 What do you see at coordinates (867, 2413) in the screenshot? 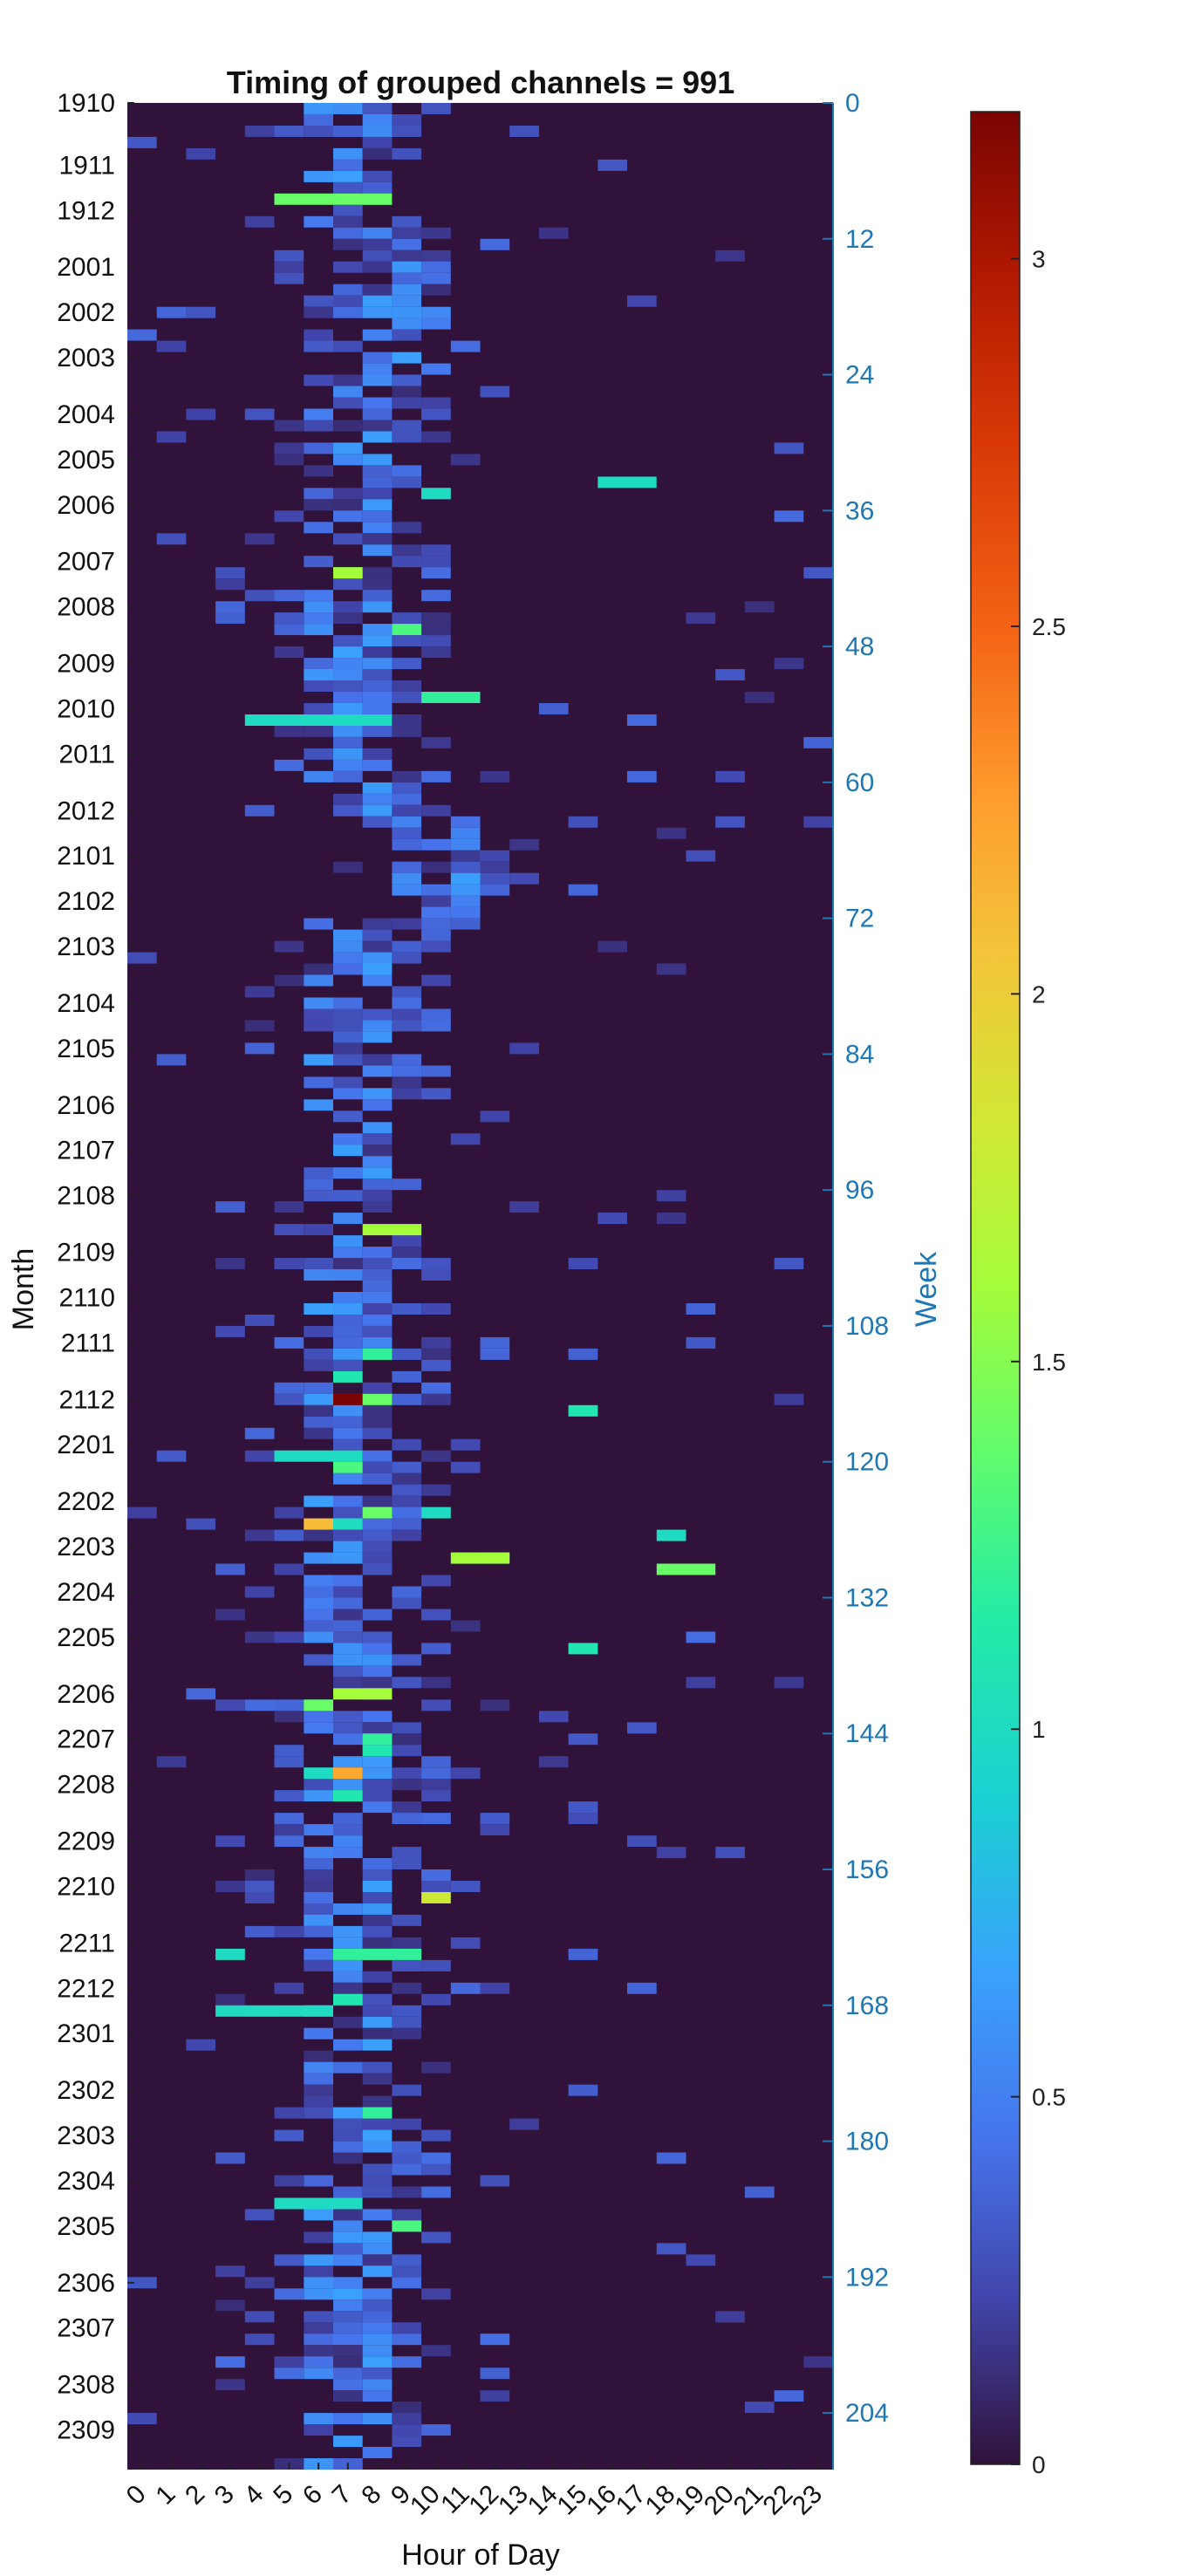
I see `week-tick-label: 204` at bounding box center [867, 2413].